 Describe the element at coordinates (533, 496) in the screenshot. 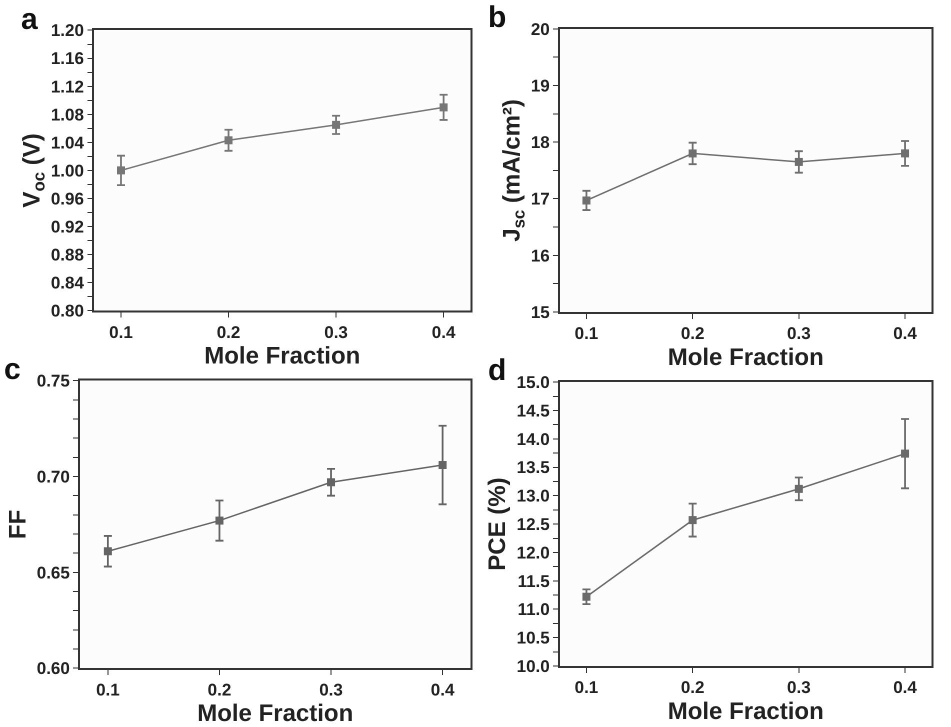

I see `y-tick-label: 13.0` at that location.